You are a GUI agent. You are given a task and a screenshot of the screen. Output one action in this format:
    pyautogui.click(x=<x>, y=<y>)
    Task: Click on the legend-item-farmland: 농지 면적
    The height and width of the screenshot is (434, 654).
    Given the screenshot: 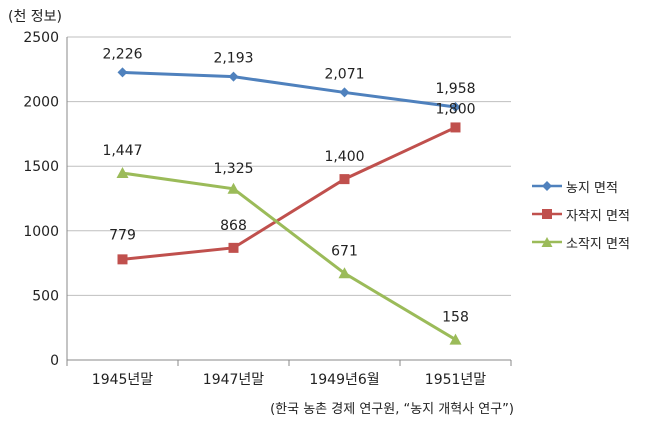 What is the action you would take?
    pyautogui.click(x=581, y=186)
    